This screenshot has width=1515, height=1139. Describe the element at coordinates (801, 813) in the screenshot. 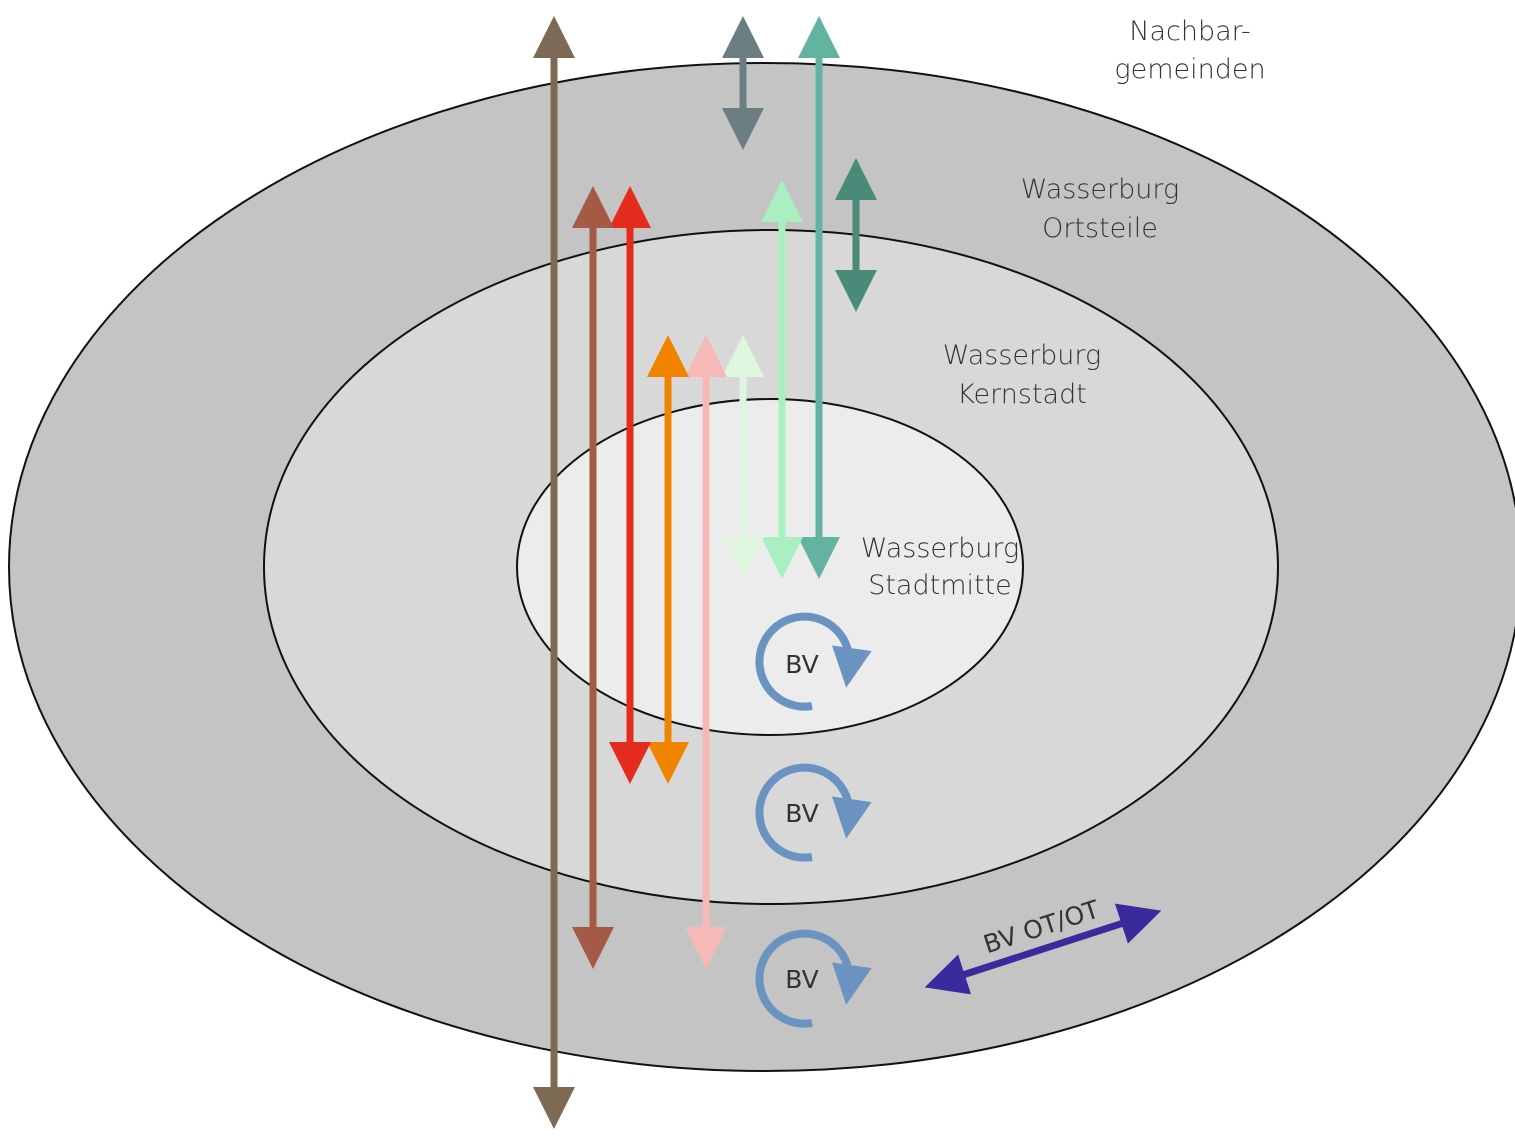

I see `cycle-kernstadt-label: BV` at that location.